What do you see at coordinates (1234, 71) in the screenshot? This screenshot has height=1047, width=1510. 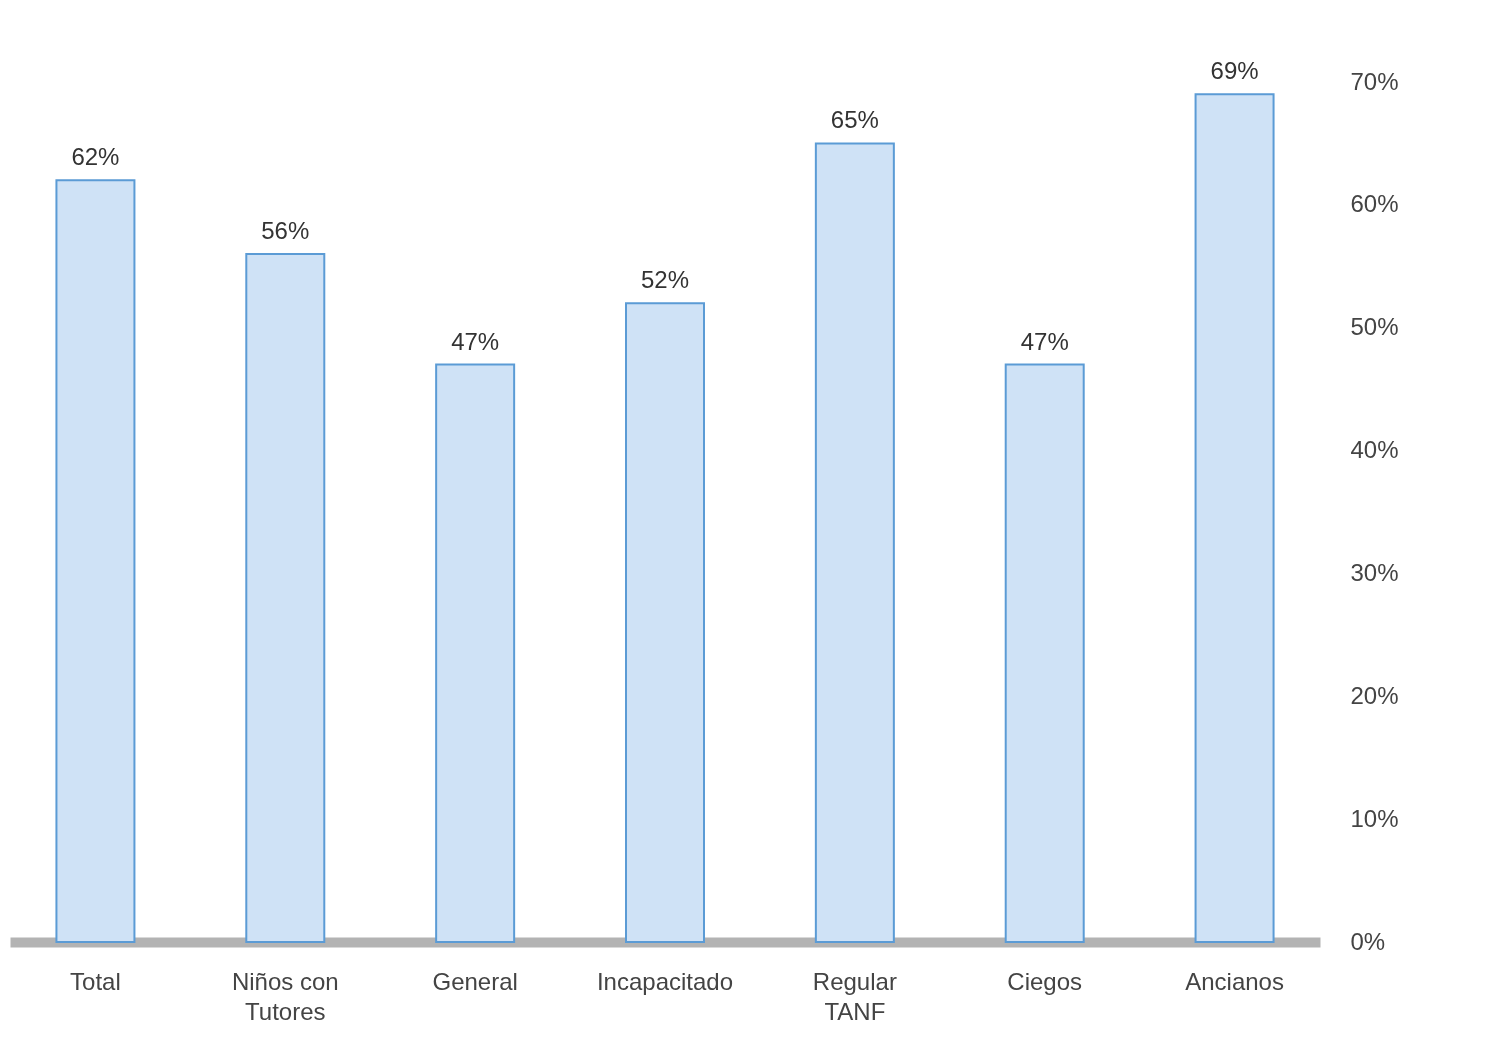 I see `data-label: 69%` at bounding box center [1234, 71].